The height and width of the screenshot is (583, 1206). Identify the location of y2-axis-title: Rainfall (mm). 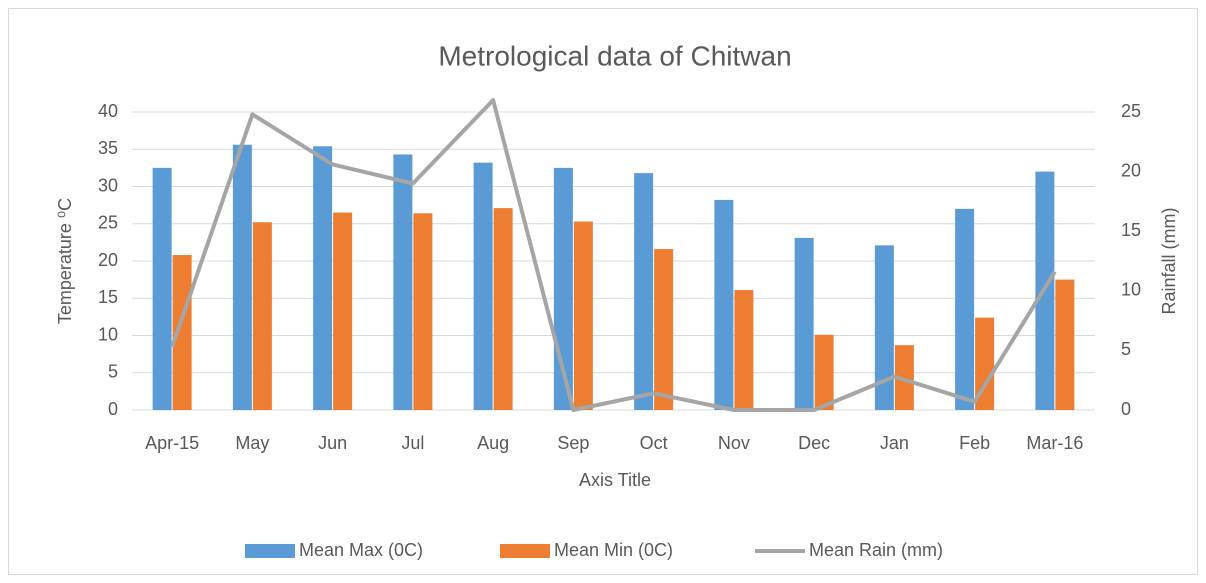
(1169, 260).